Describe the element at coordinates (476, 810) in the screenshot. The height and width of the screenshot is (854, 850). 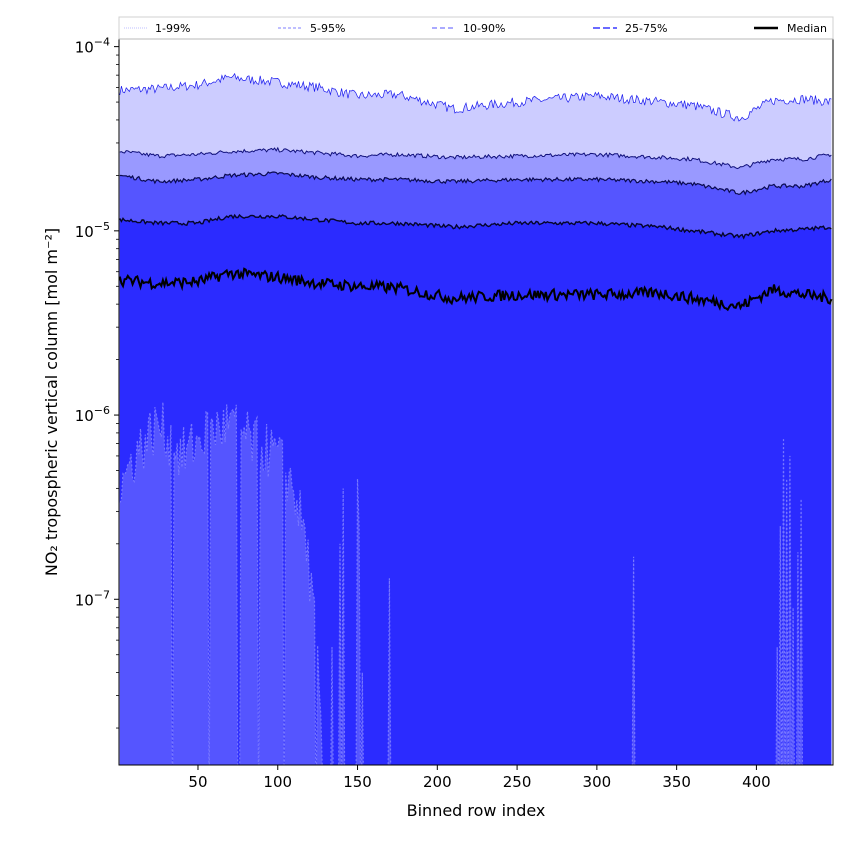
I see `x-axis-label: Binned row index` at that location.